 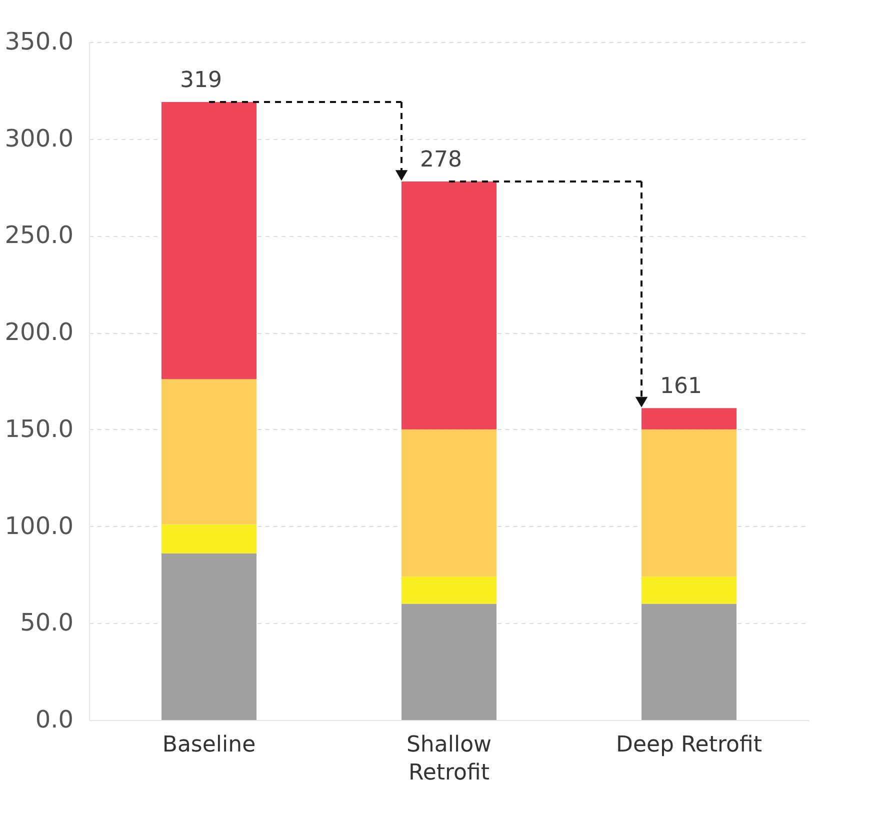 I want to click on y-tick-label: 100.0, so click(x=39, y=526).